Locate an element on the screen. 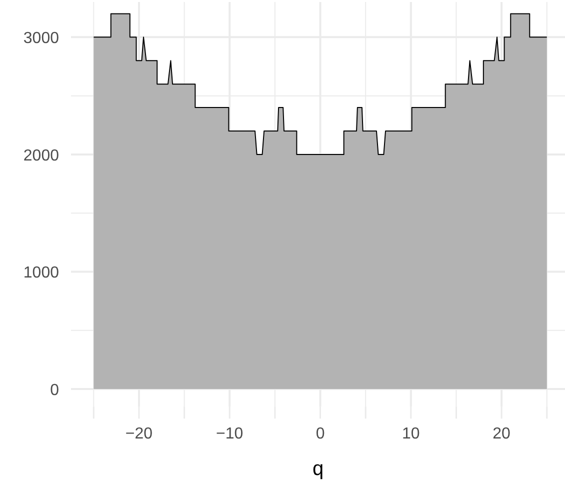 The height and width of the screenshot is (489, 565). x-tick-label: 10 is located at coordinates (411, 434).